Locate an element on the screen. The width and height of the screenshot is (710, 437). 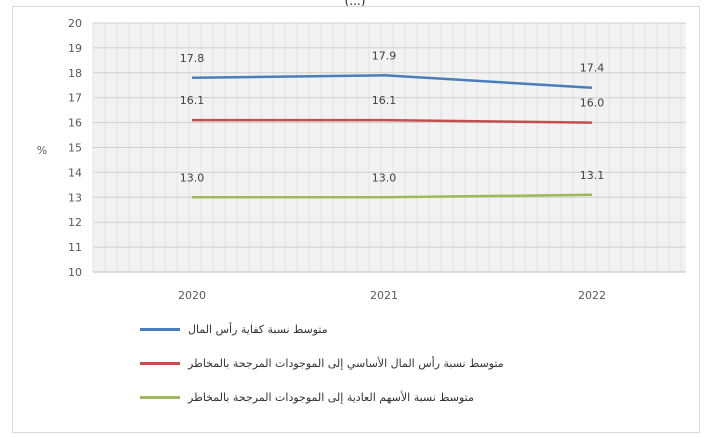
y-tick-label: 10 is located at coordinates (75, 272).